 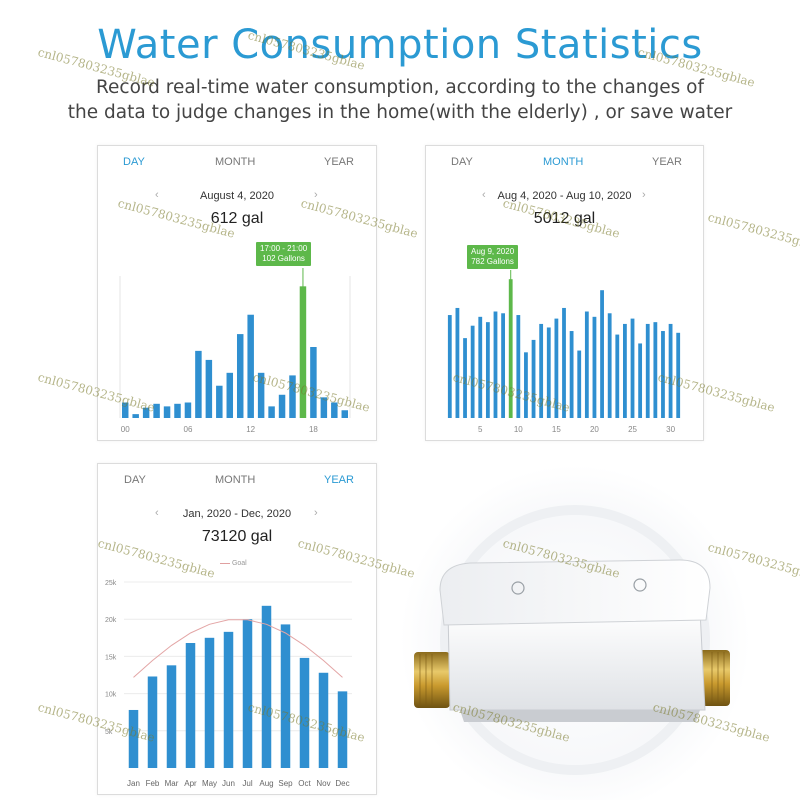 I want to click on wifi-icon, so click(x=640, y=585).